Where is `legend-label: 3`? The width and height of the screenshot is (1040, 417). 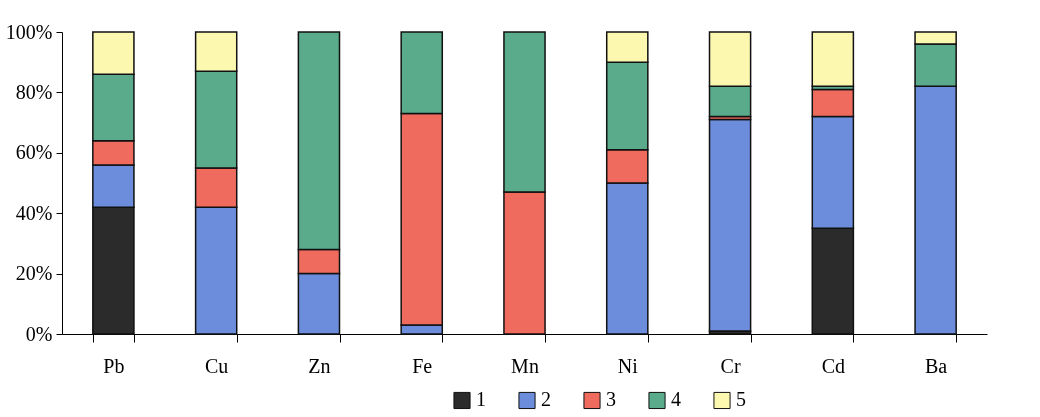 legend-label: 3 is located at coordinates (611, 399).